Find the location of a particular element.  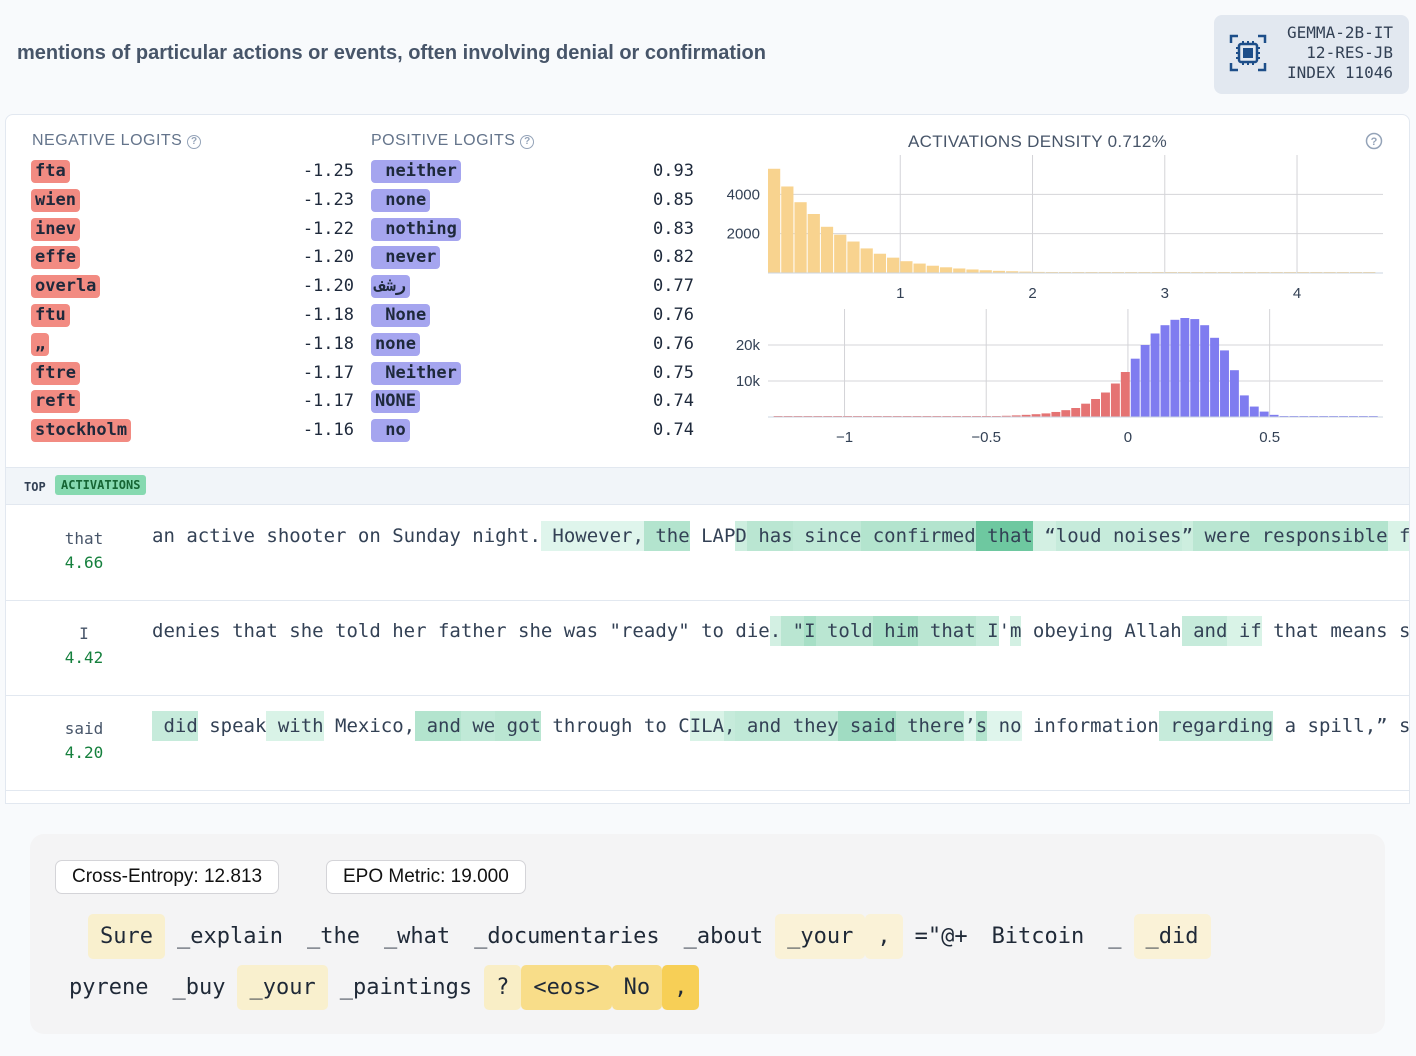

activation-token-segment: , is located at coordinates (730, 726).